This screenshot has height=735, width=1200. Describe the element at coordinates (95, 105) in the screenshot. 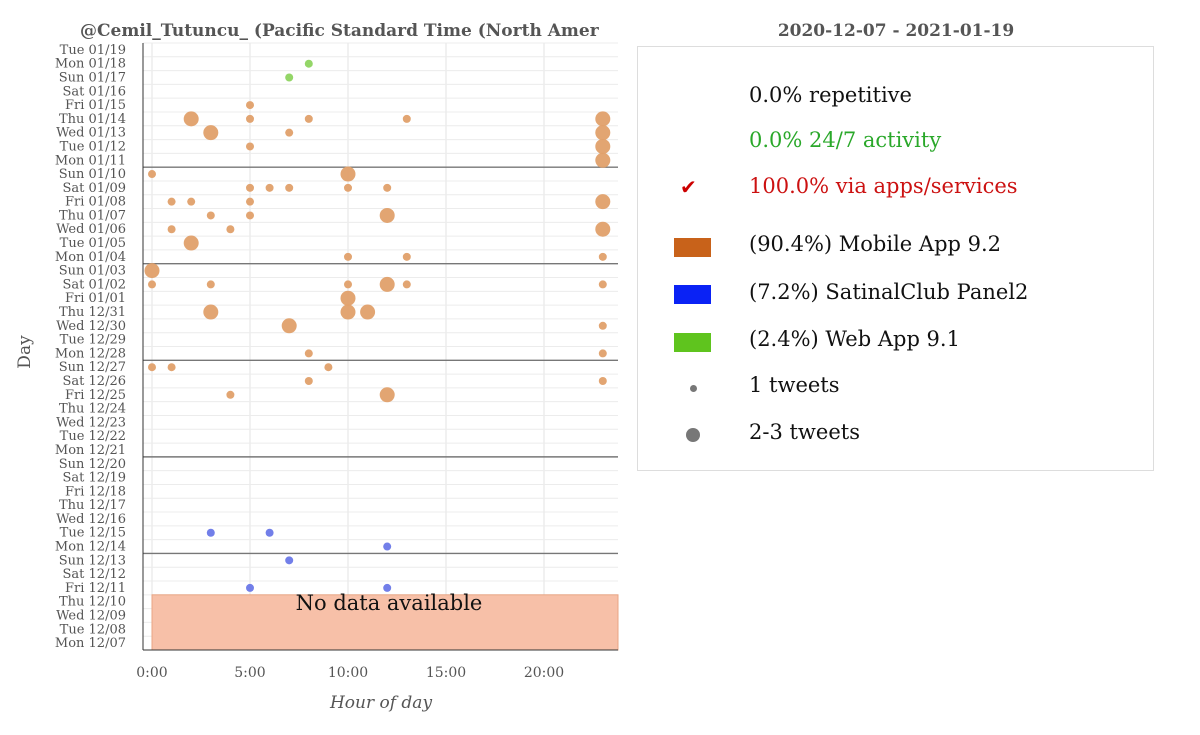

I see `y-tick-label: Fri 01/15` at that location.